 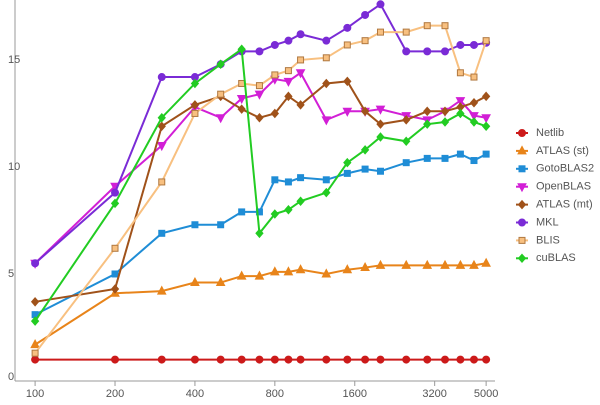 I want to click on legend-label: MKL, so click(x=547, y=222).